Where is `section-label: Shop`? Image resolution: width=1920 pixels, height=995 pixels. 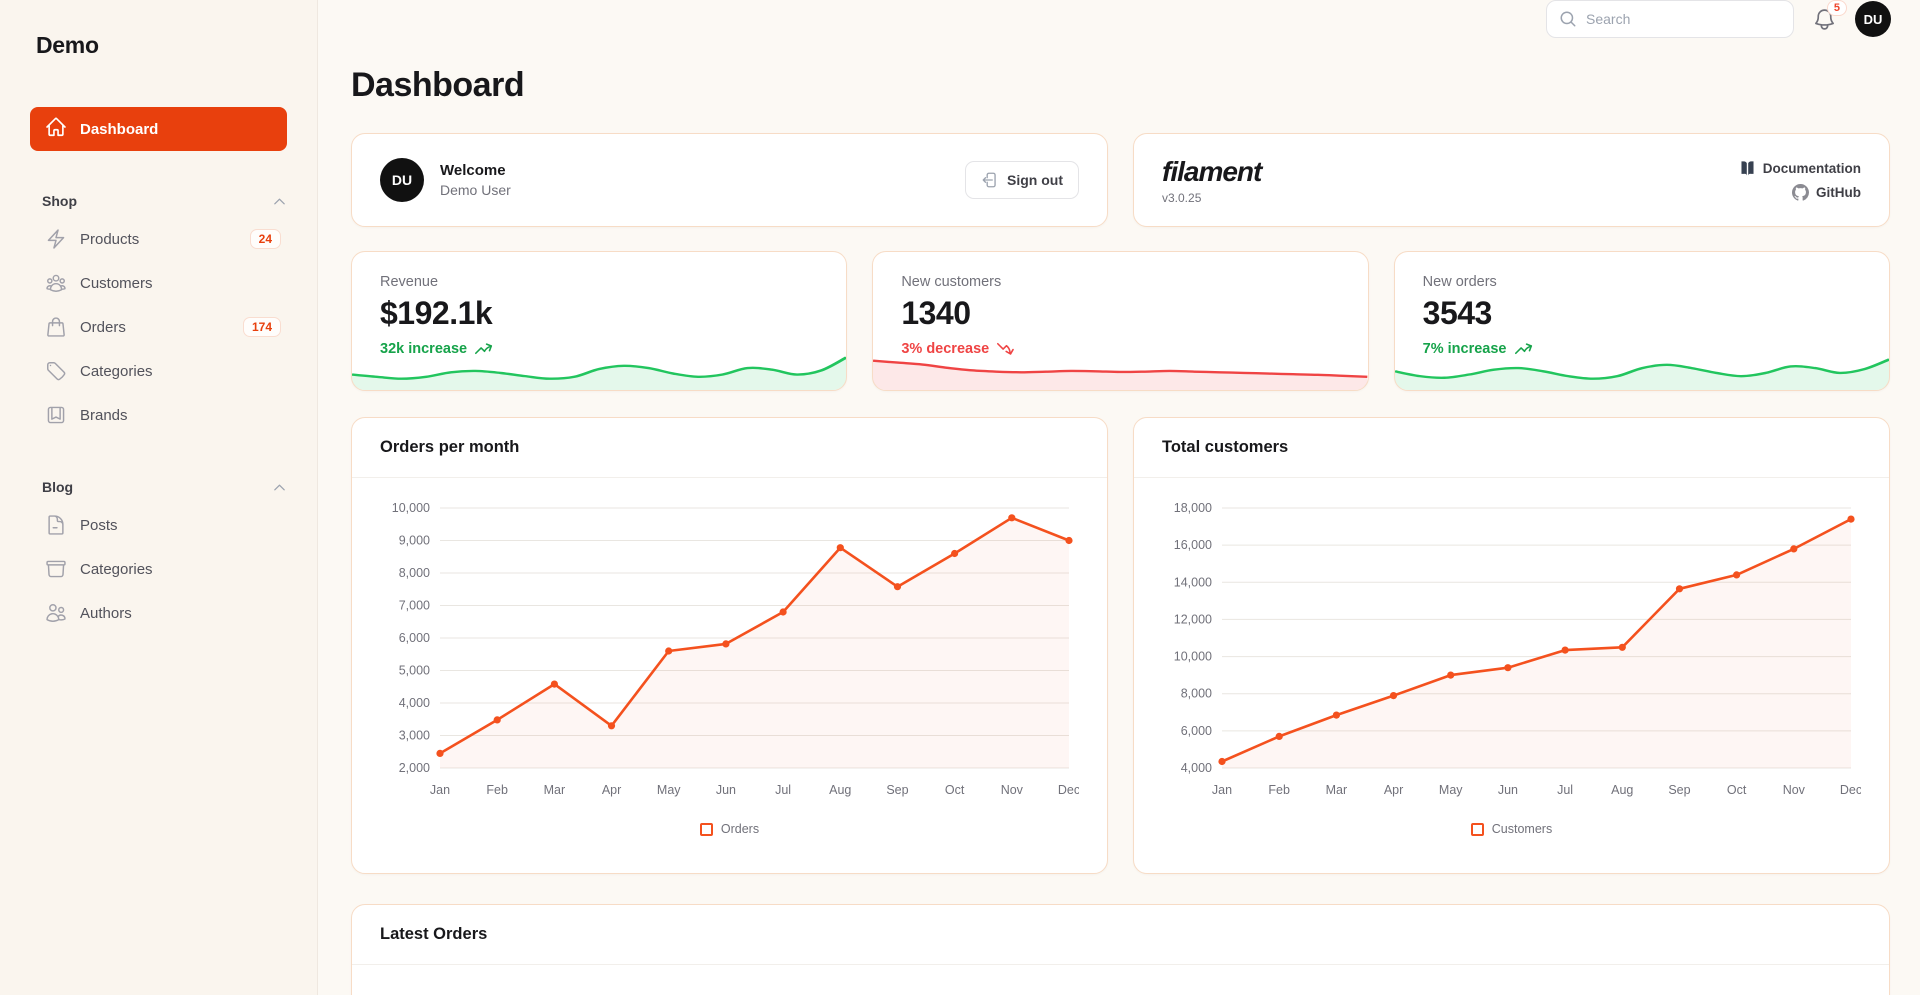
section-label: Shop is located at coordinates (59, 201).